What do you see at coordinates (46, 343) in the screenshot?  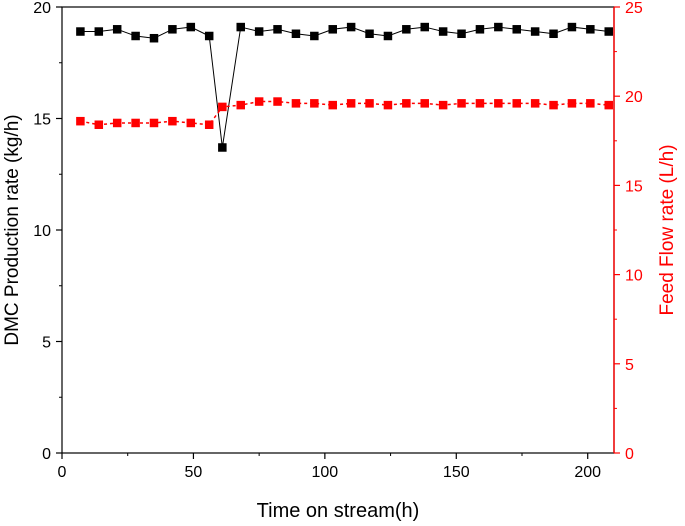 I see `left-y-tick-label: 5` at bounding box center [46, 343].